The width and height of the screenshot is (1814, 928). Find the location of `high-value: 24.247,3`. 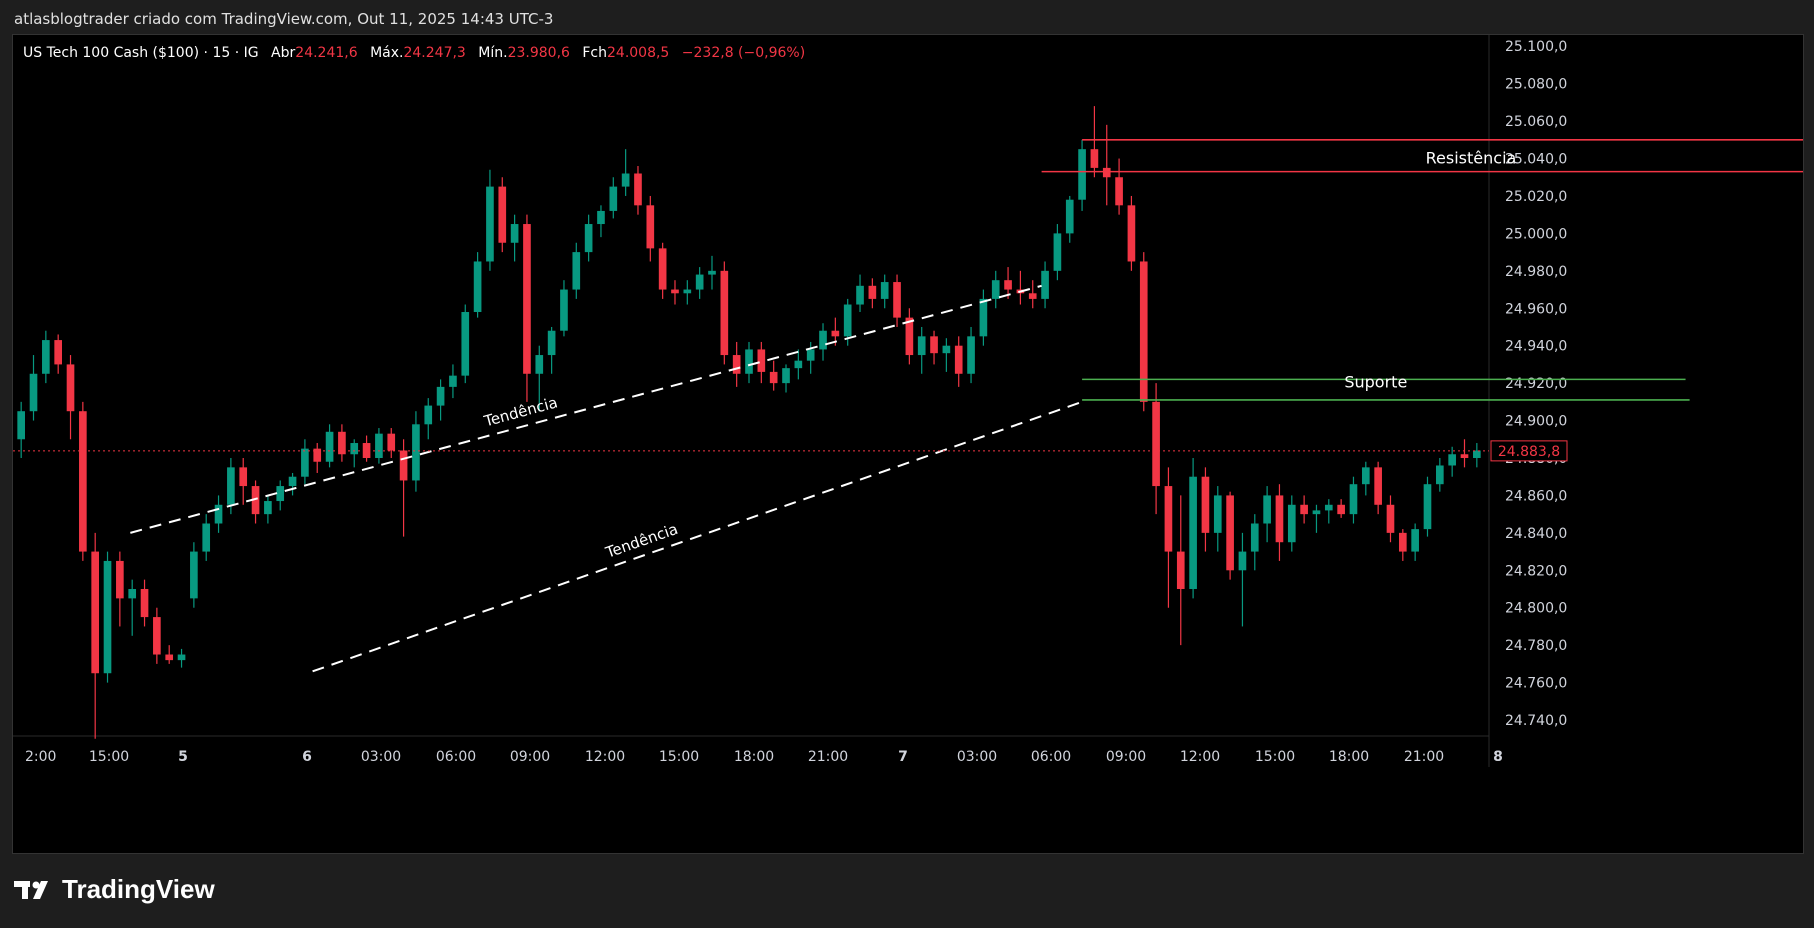

high-value: 24.247,3 is located at coordinates (434, 53).